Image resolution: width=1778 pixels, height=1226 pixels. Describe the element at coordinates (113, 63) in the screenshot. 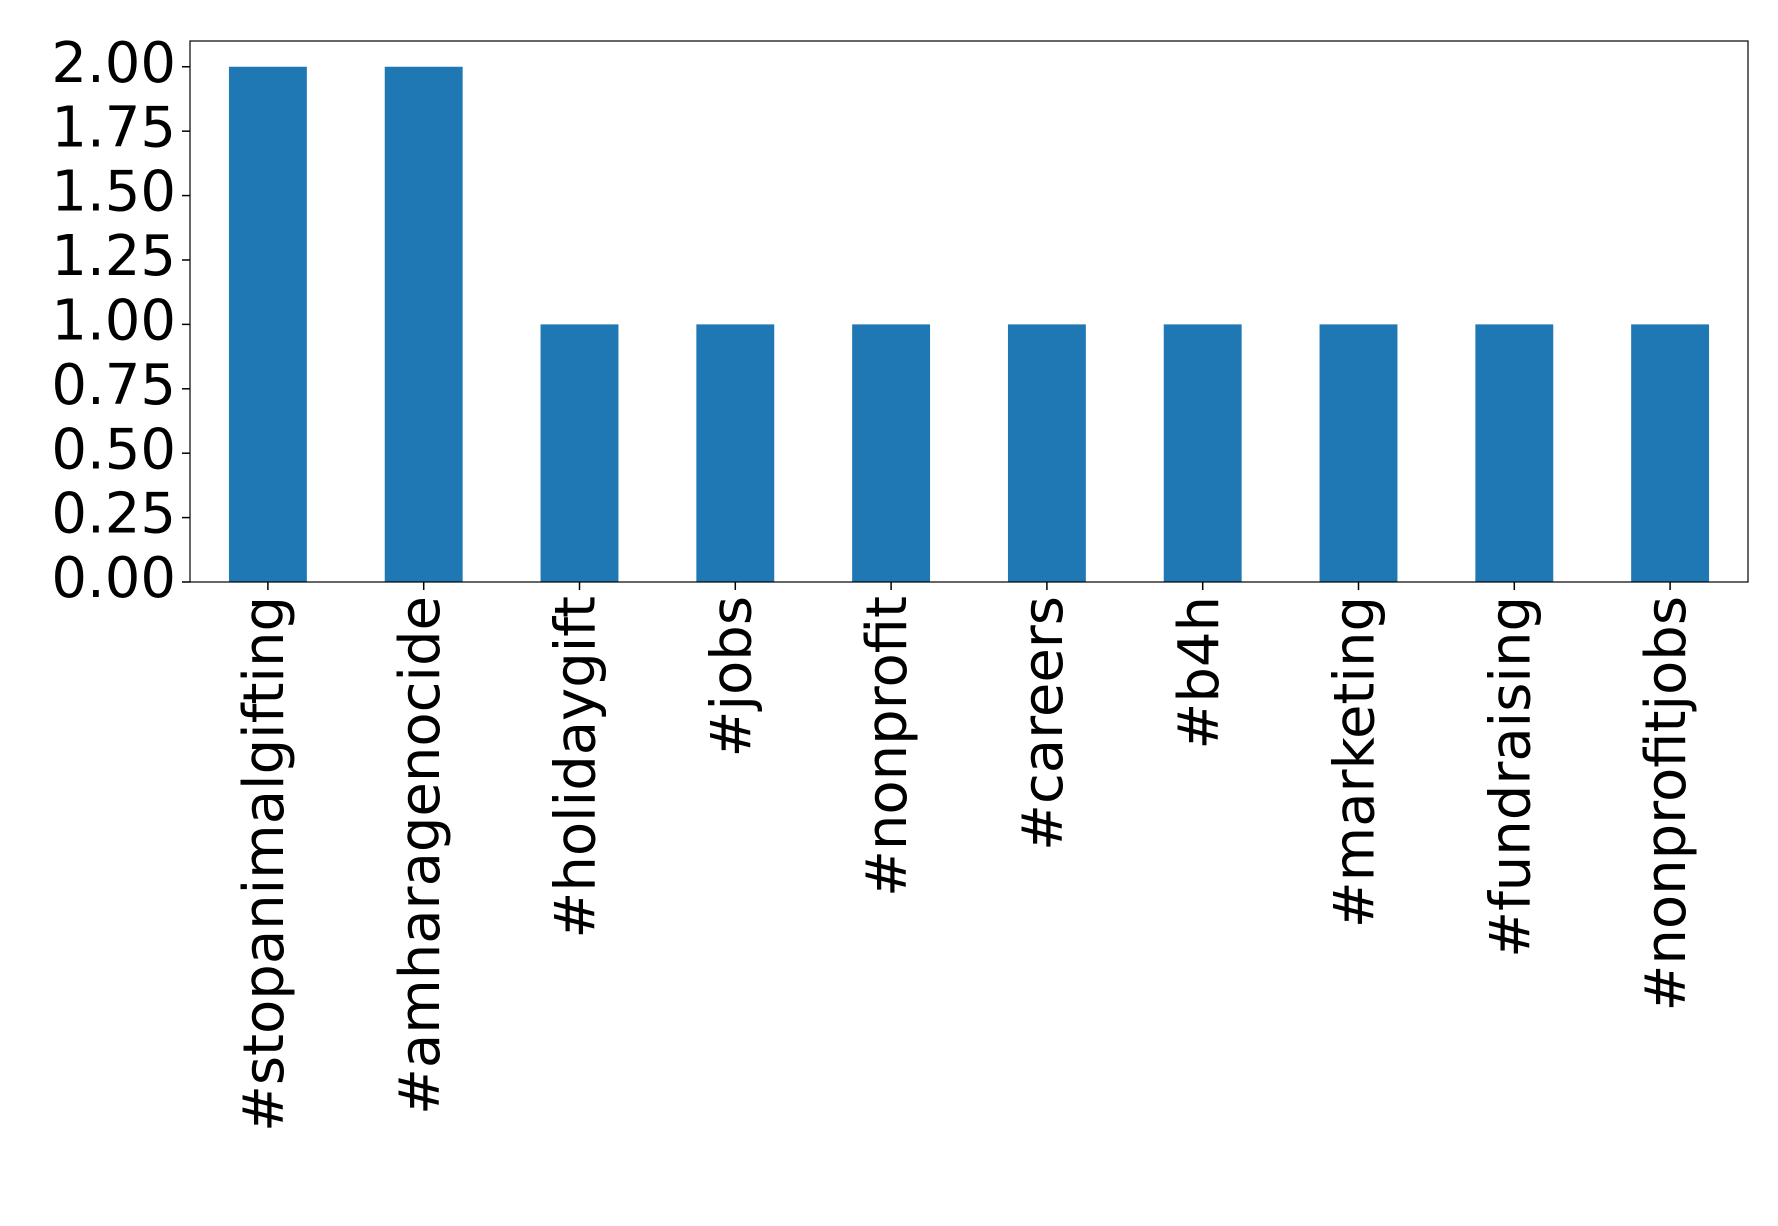

I see `y-tick-label: 2.00` at that location.